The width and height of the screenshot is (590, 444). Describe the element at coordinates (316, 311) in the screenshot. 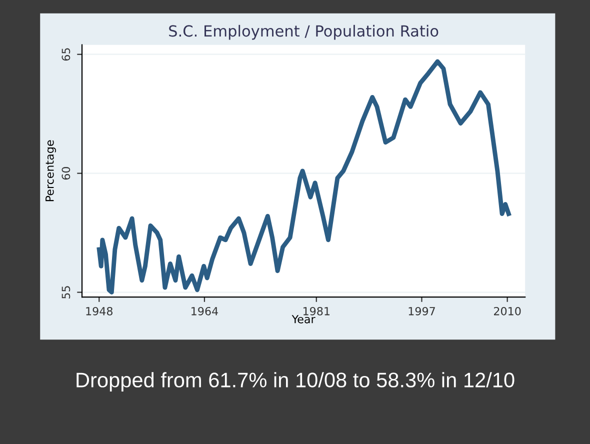

I see `x-tick-label: 1981` at that location.